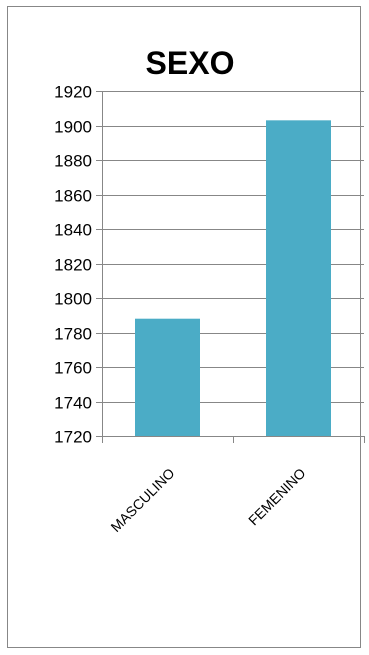 The height and width of the screenshot is (655, 369). Describe the element at coordinates (298, 278) in the screenshot. I see `bar-femenino` at that location.